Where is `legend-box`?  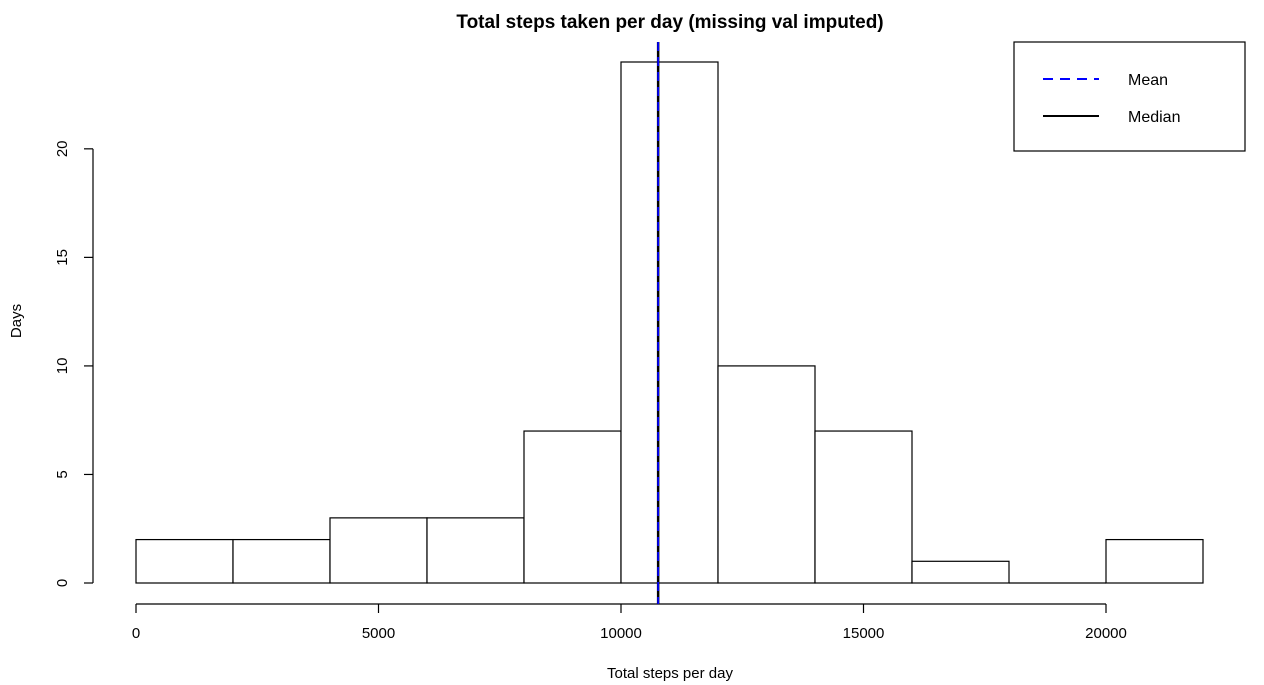 legend-box is located at coordinates (1129, 96).